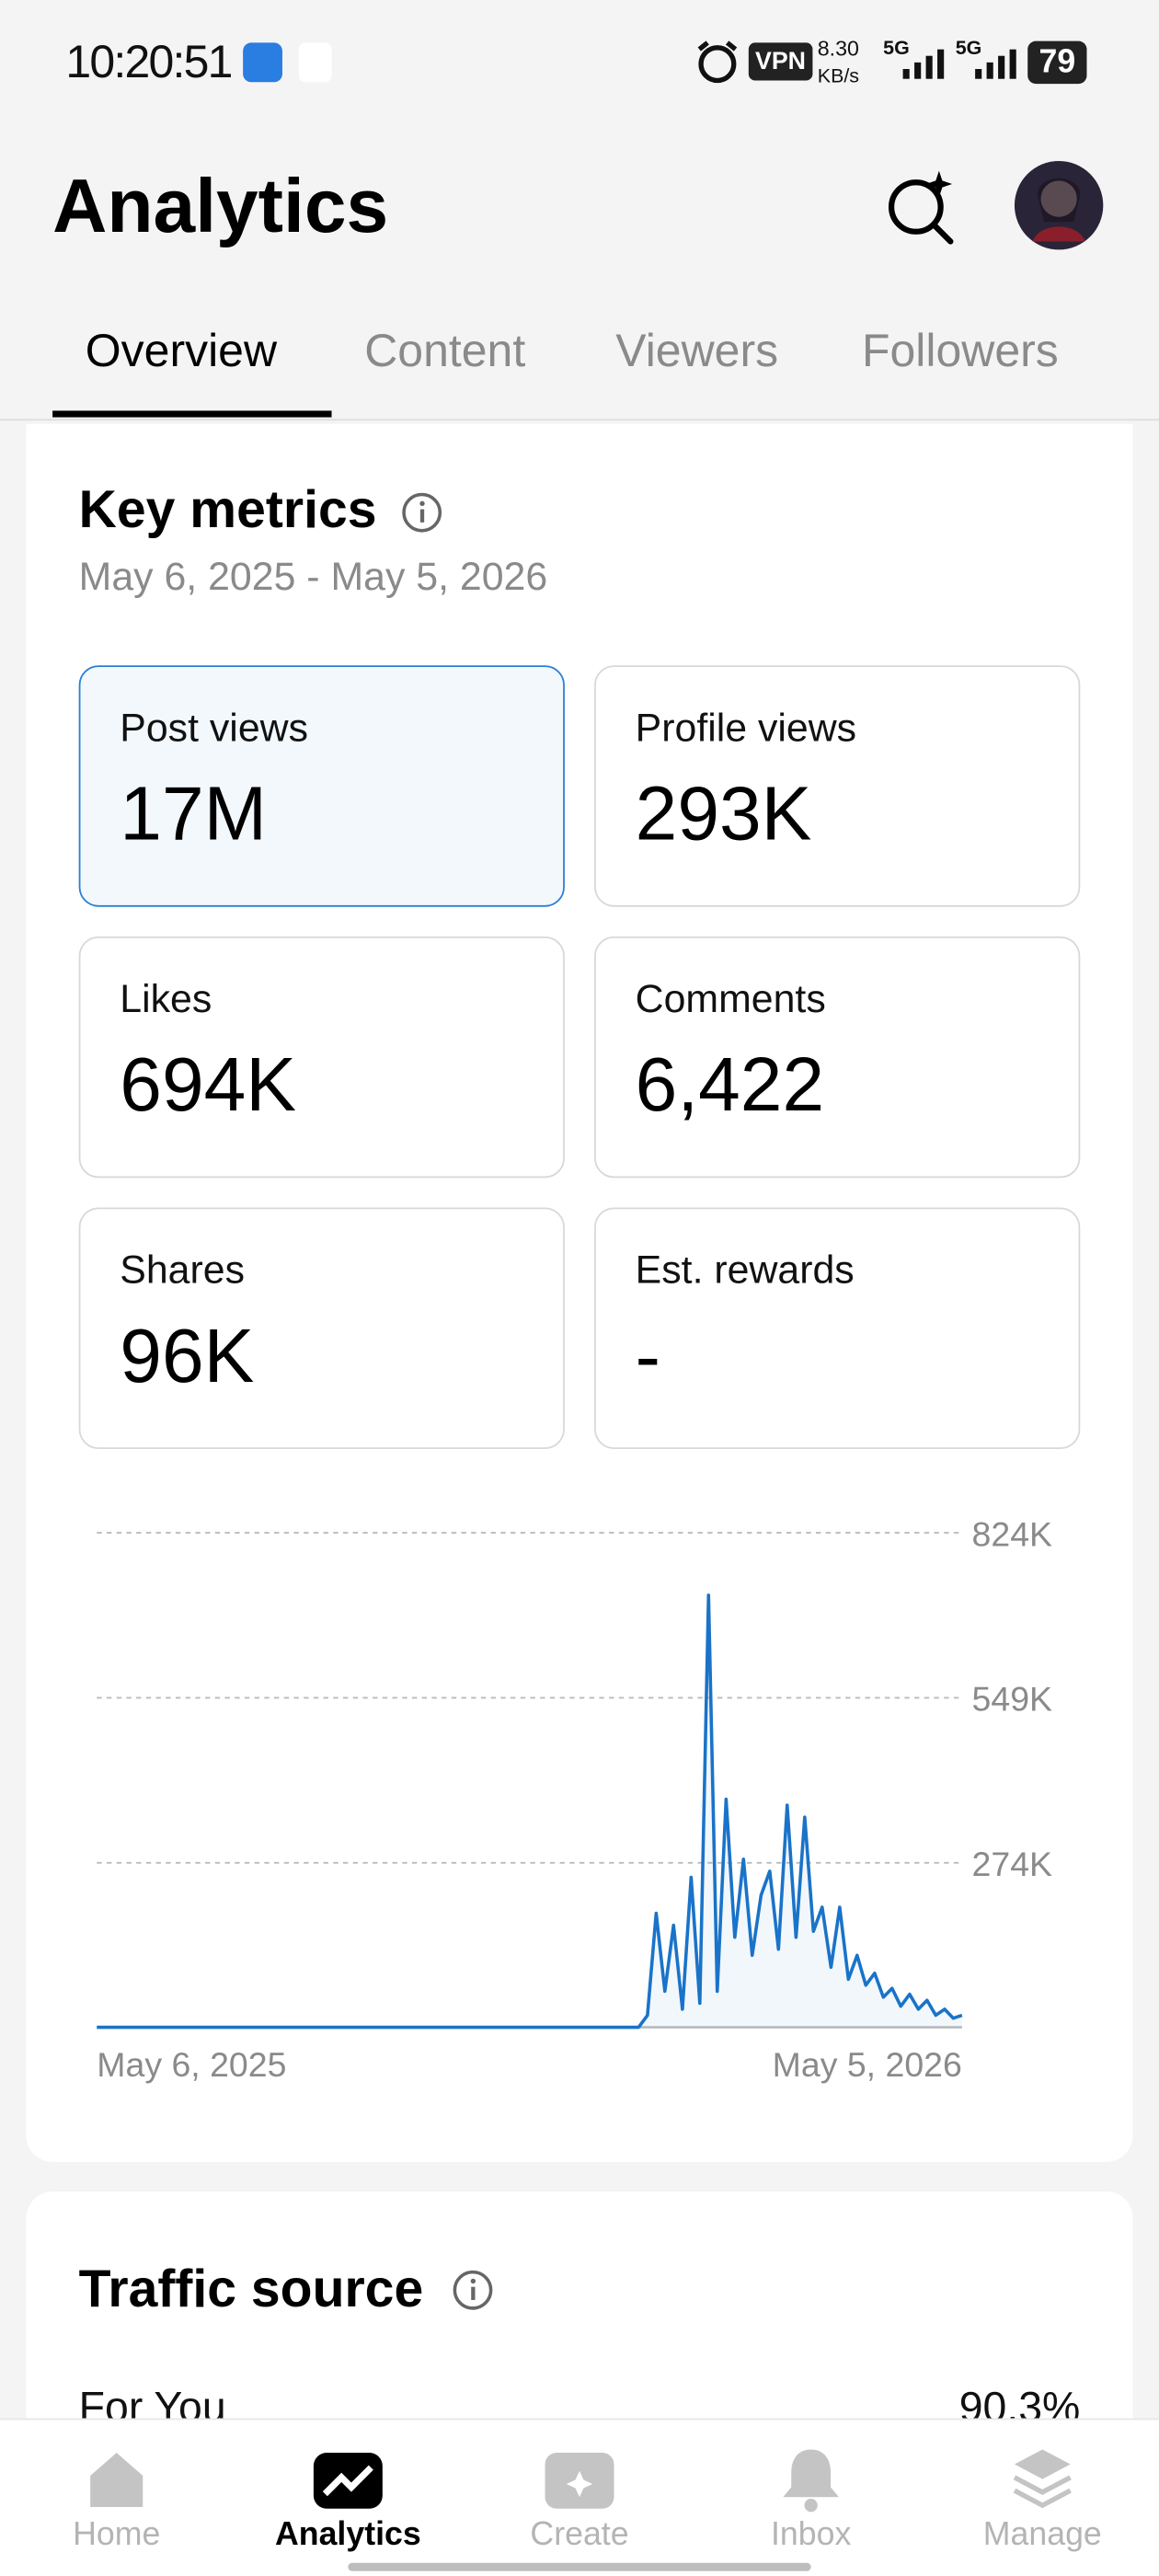 The width and height of the screenshot is (1159, 2576). Describe the element at coordinates (579, 2534) in the screenshot. I see `nav-label: Create` at that location.